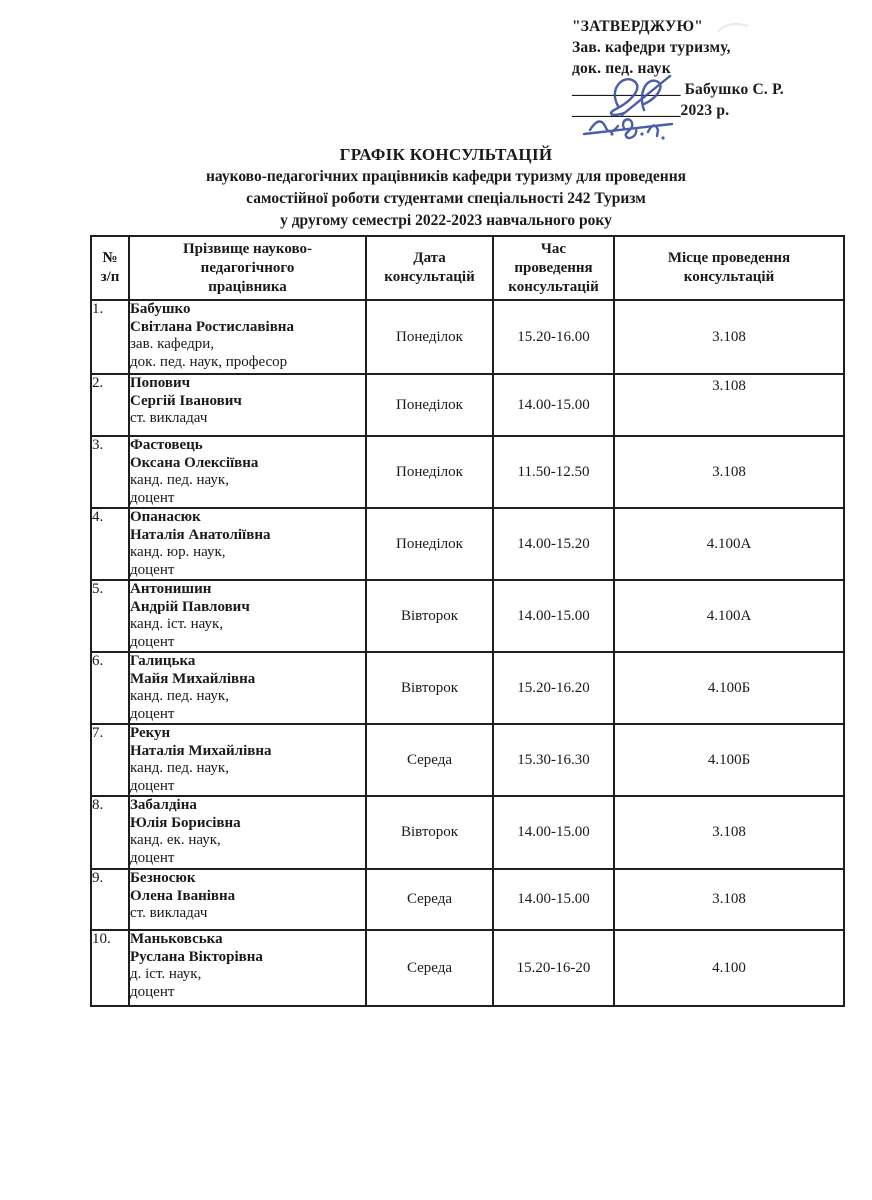 The image size is (872, 1200). Describe the element at coordinates (732, 89) in the screenshot. I see `approver-name: Бабушко С. Р.` at that location.